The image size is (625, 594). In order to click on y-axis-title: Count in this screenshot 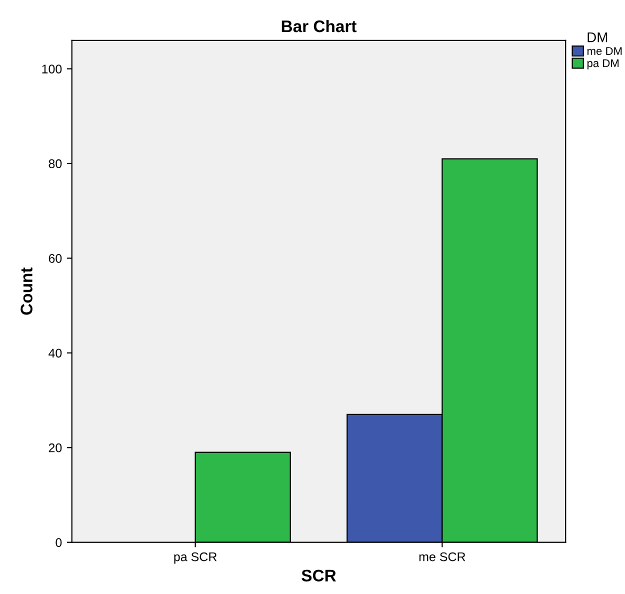, I will do `click(26, 291)`.